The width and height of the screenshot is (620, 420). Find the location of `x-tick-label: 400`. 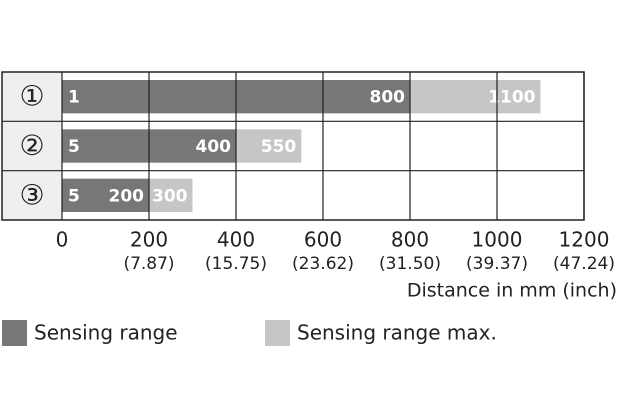

x-tick-label: 400 is located at coordinates (236, 240).